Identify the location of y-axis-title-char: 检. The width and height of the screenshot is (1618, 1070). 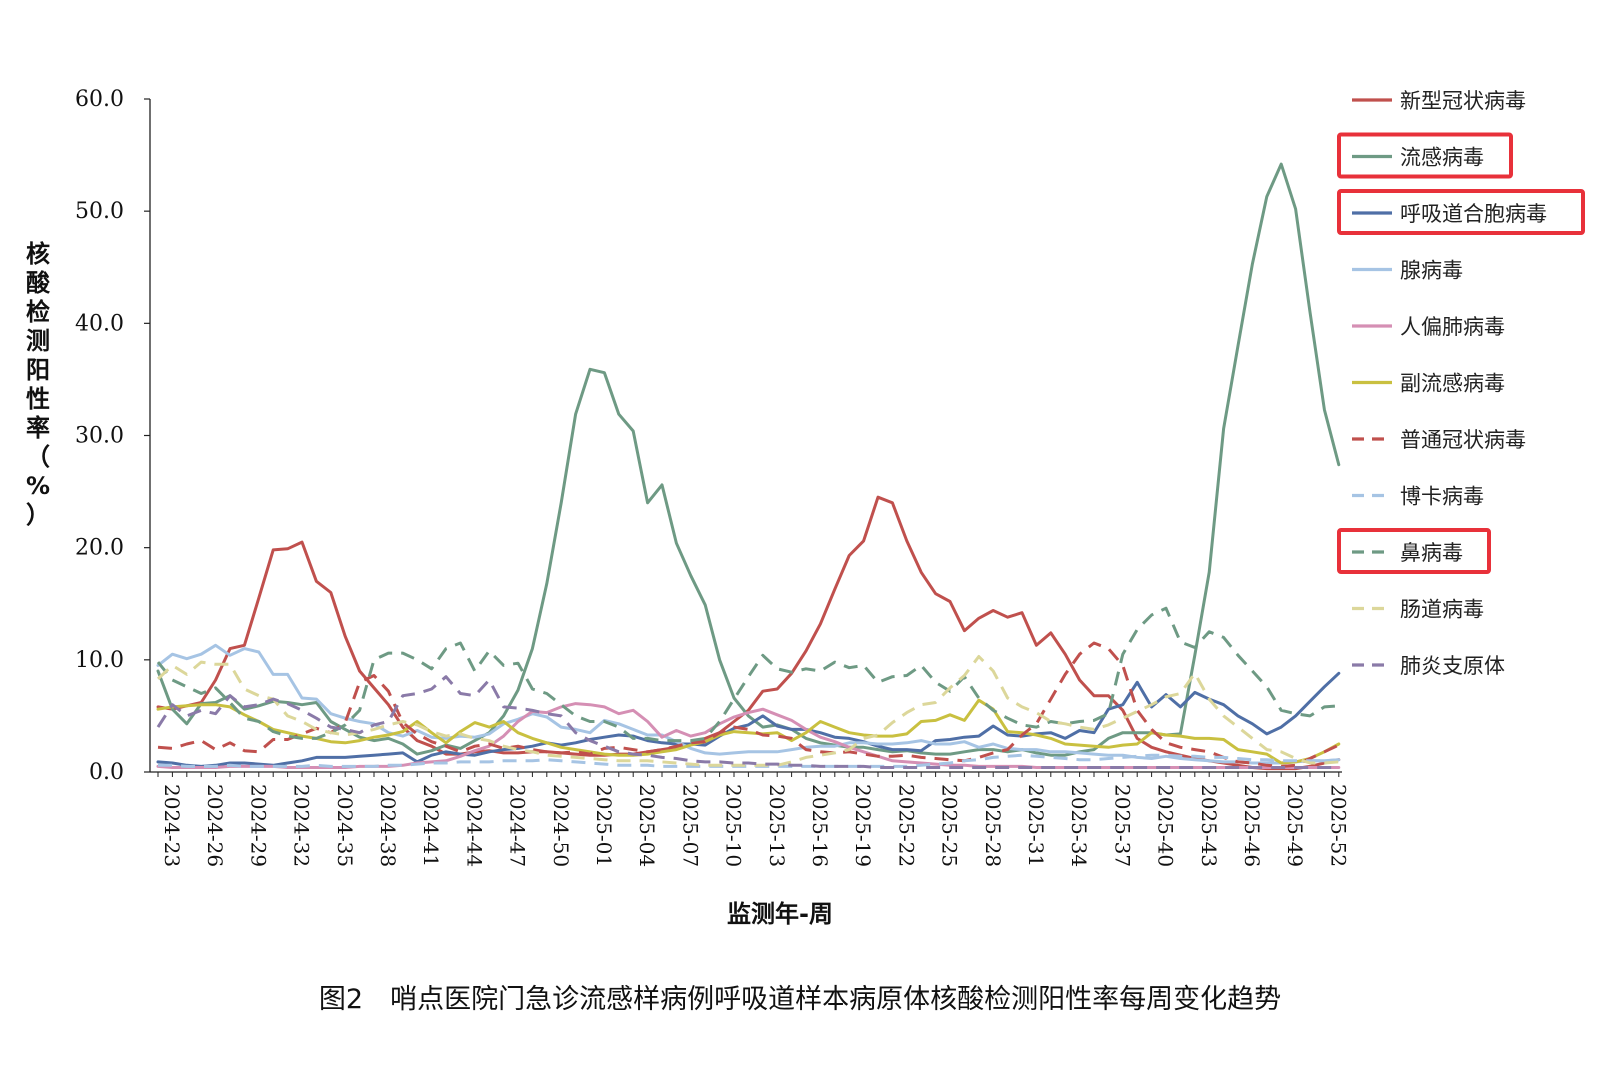
(38, 312).